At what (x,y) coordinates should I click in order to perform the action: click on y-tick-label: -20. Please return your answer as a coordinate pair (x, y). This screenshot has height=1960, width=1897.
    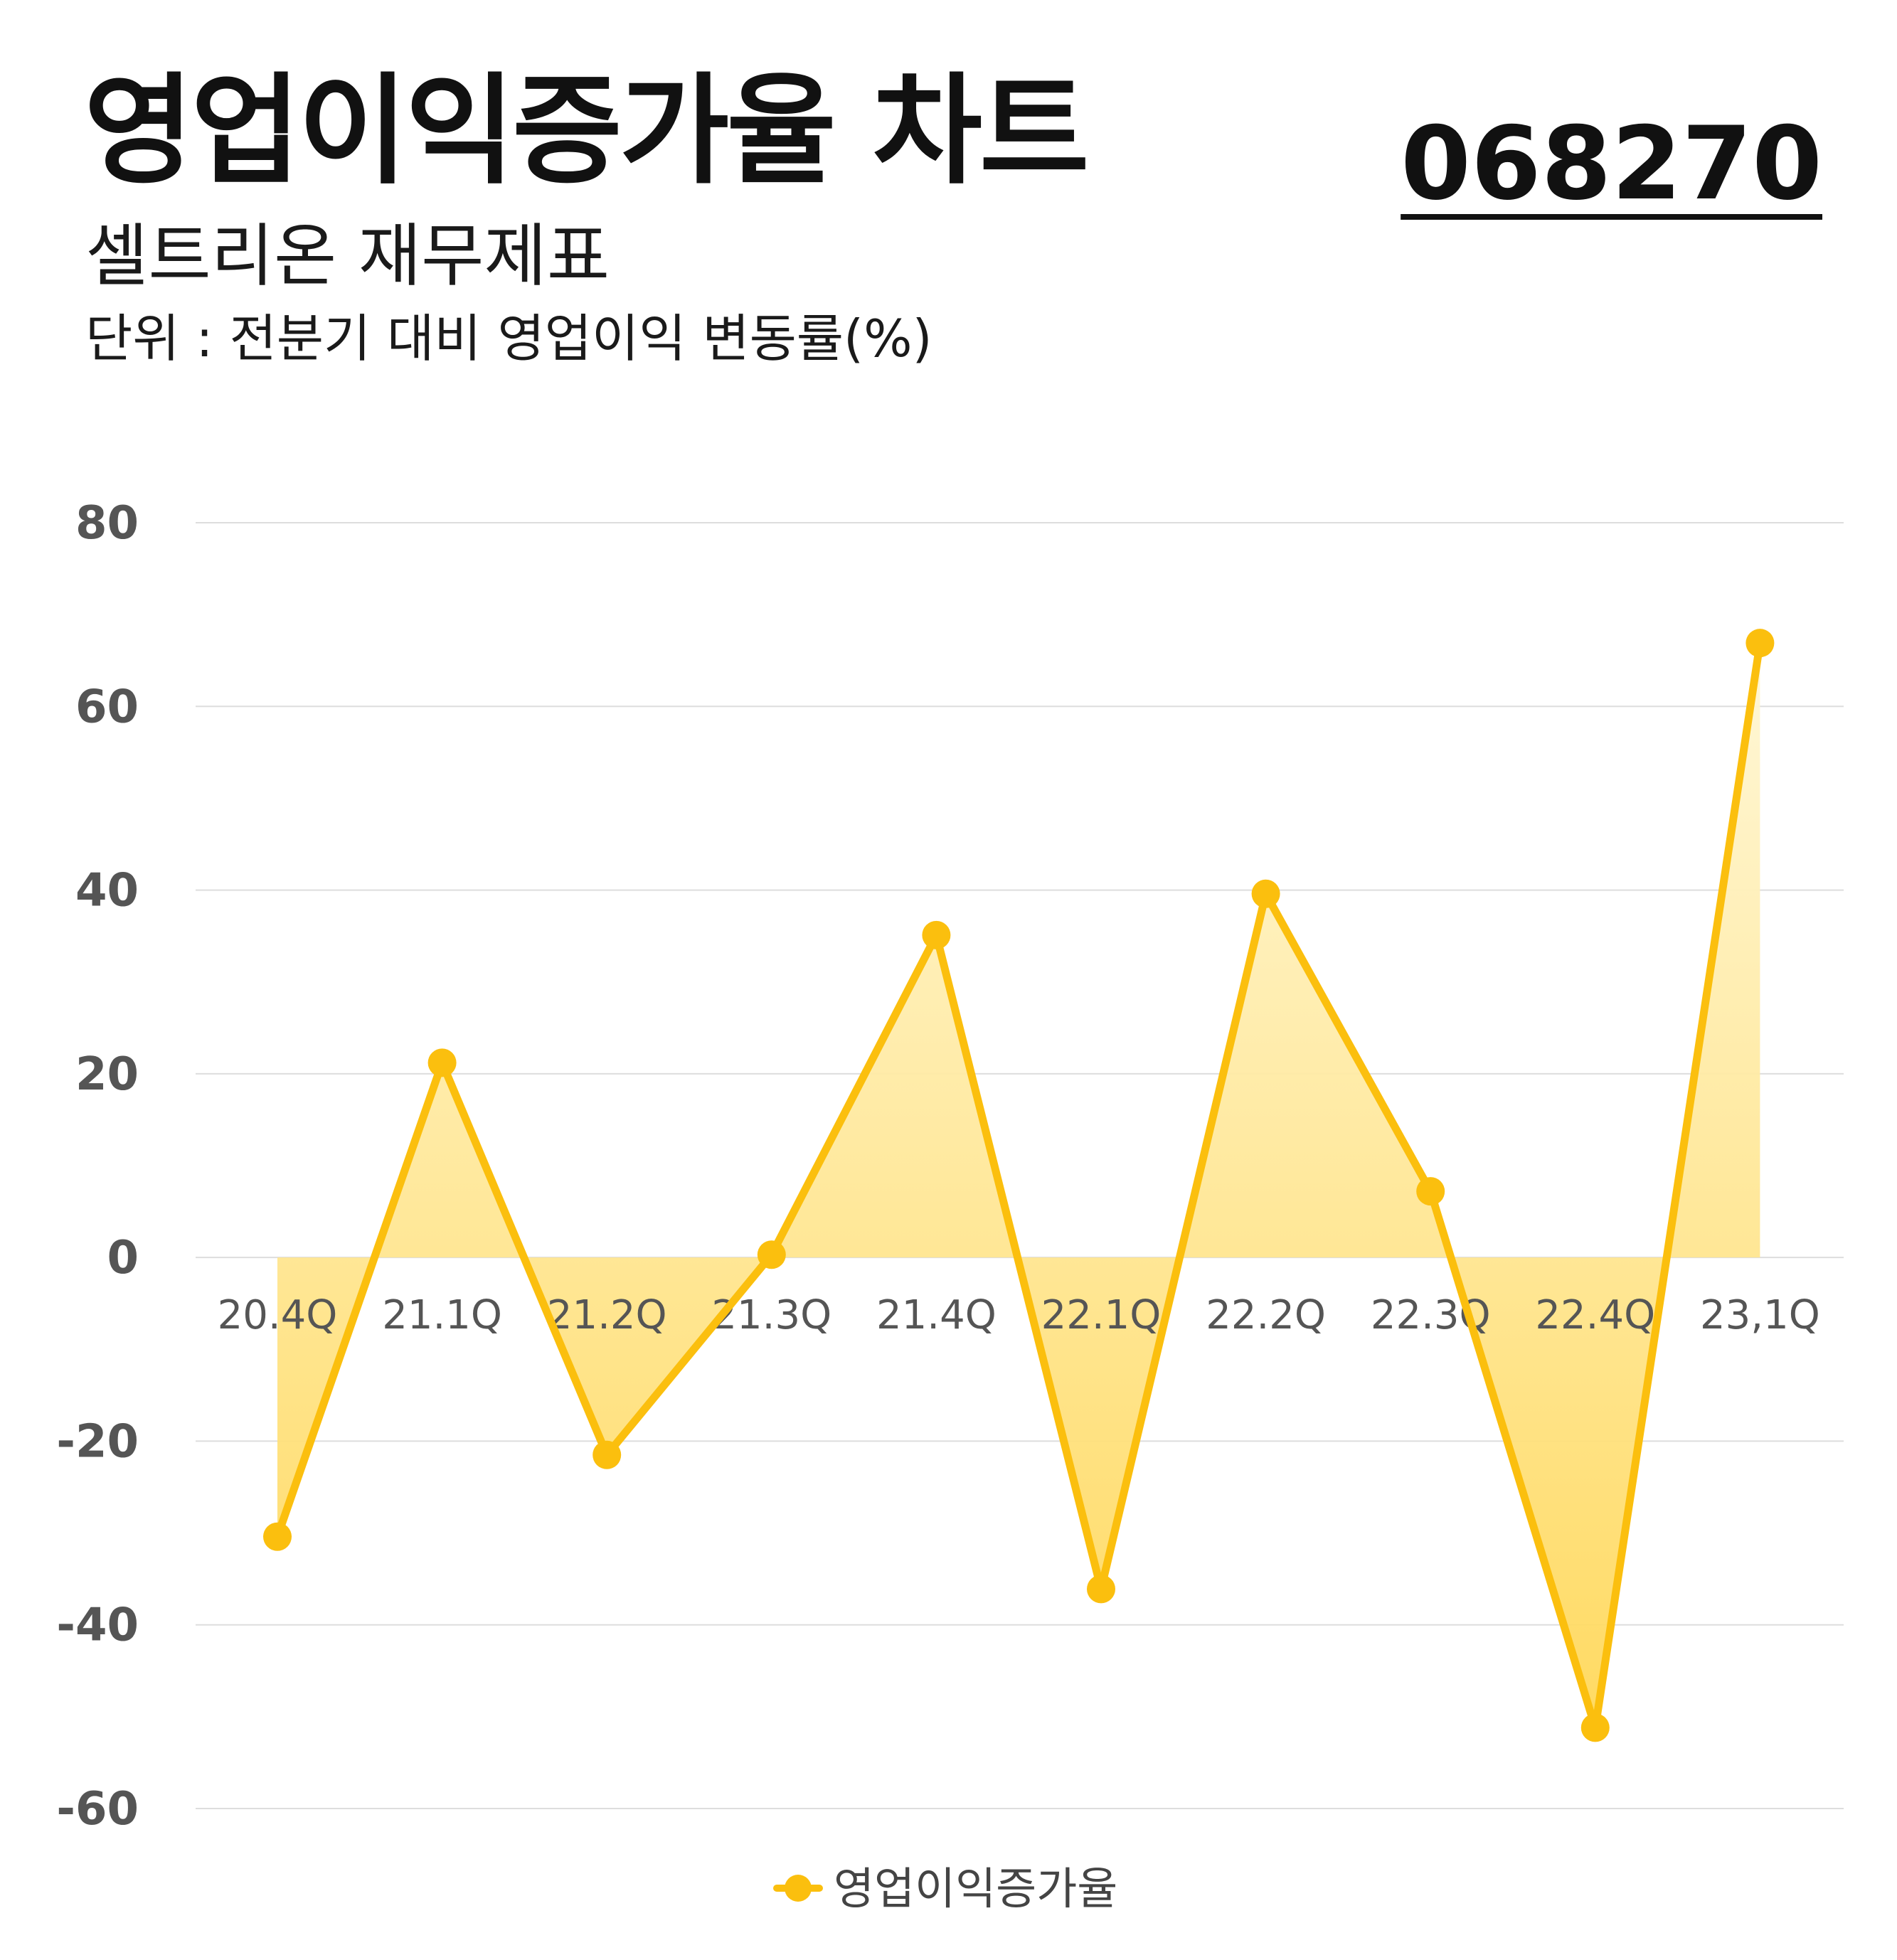
    Looking at the image, I should click on (97, 1441).